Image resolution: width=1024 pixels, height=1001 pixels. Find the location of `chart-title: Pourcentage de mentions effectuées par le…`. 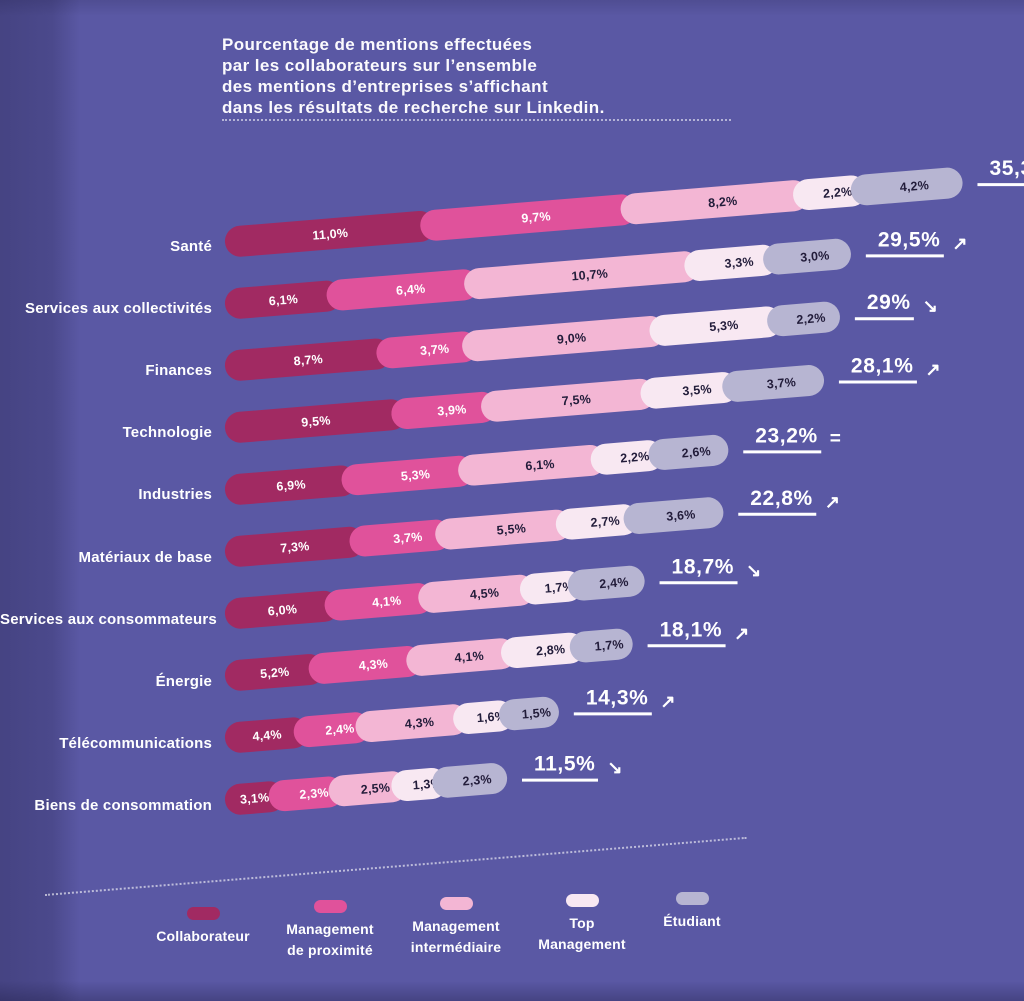

chart-title: Pourcentage de mentions effectuées par le… is located at coordinates (492, 76).